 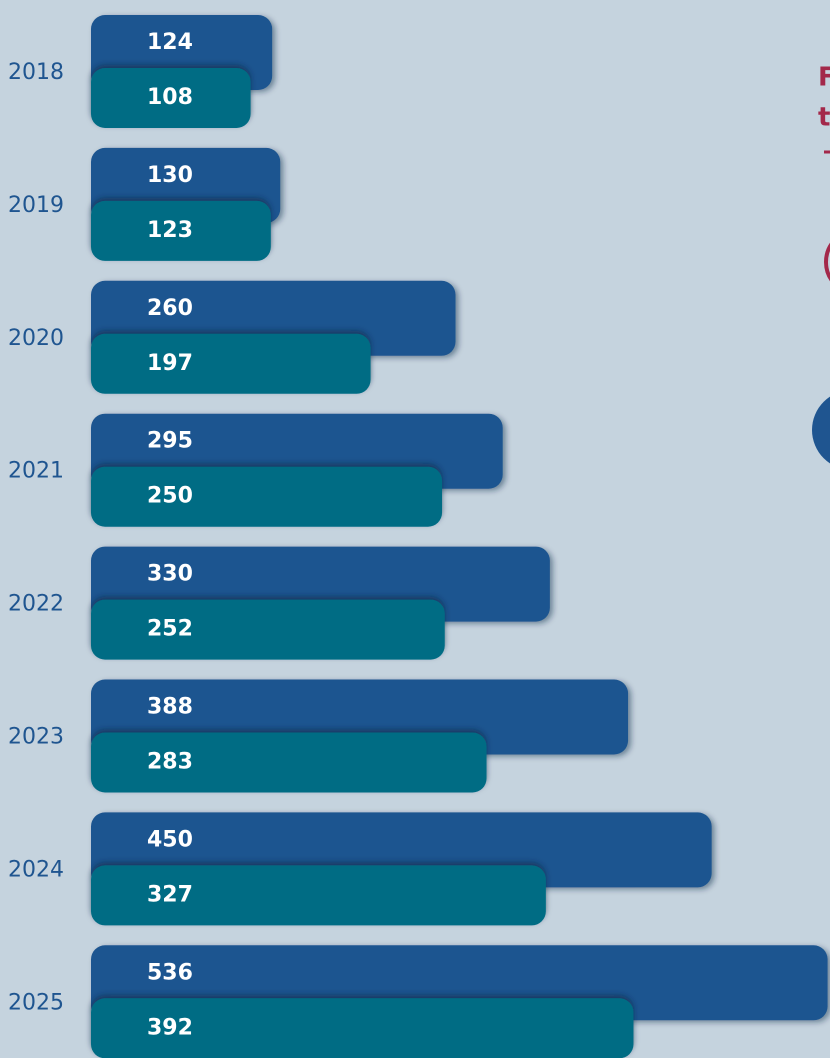 I want to click on data-label: 327, so click(x=170, y=894).